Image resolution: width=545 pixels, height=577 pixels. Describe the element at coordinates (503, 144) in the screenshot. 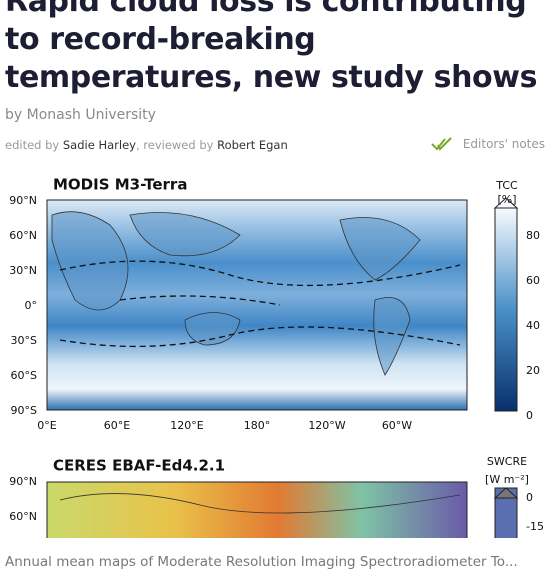

I see `editors-notes-label: Editors' notes` at that location.